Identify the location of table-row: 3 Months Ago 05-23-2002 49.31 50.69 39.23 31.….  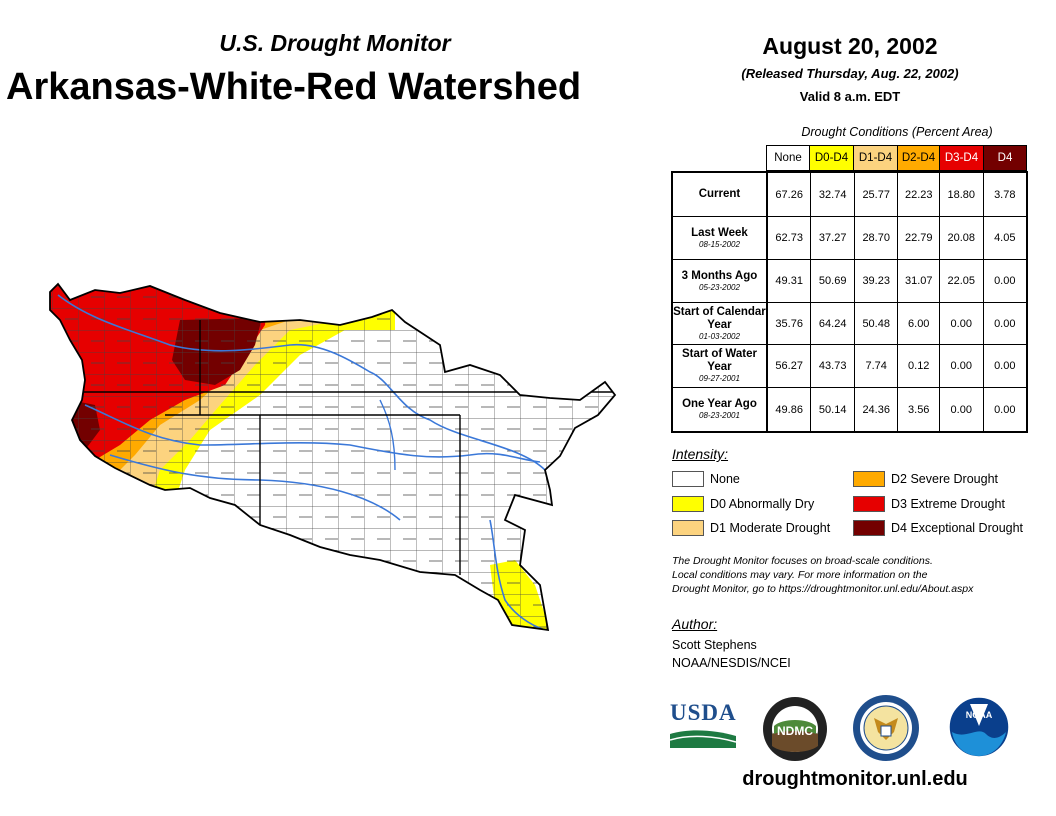
(849, 281).